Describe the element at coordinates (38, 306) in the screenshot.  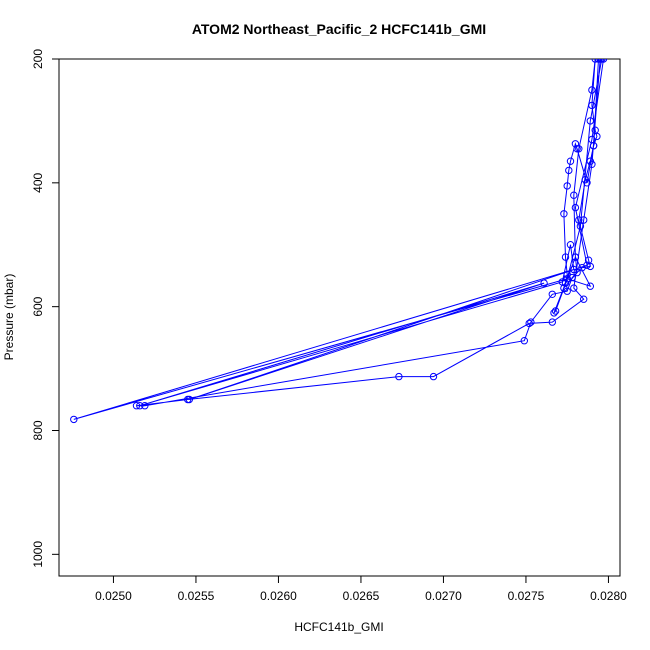
I see `y-tick-label: 600` at that location.